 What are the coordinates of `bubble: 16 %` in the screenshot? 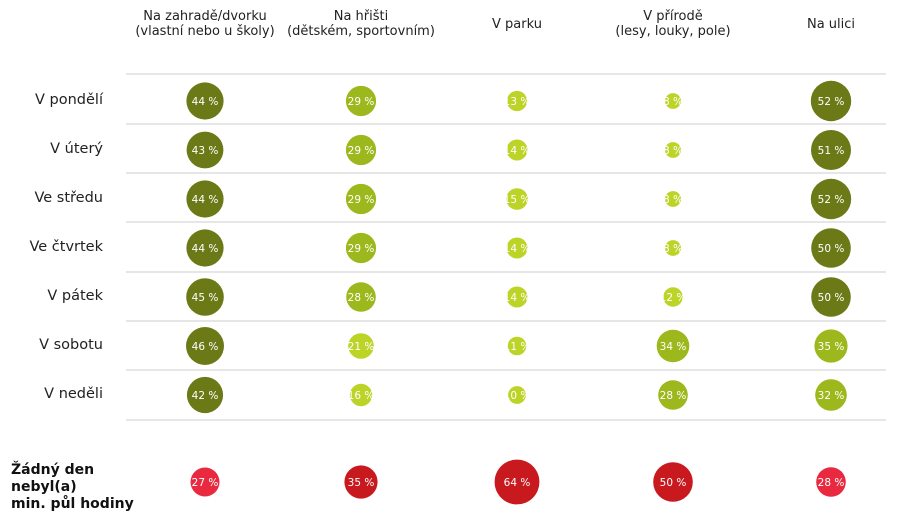 It's located at (361, 395).